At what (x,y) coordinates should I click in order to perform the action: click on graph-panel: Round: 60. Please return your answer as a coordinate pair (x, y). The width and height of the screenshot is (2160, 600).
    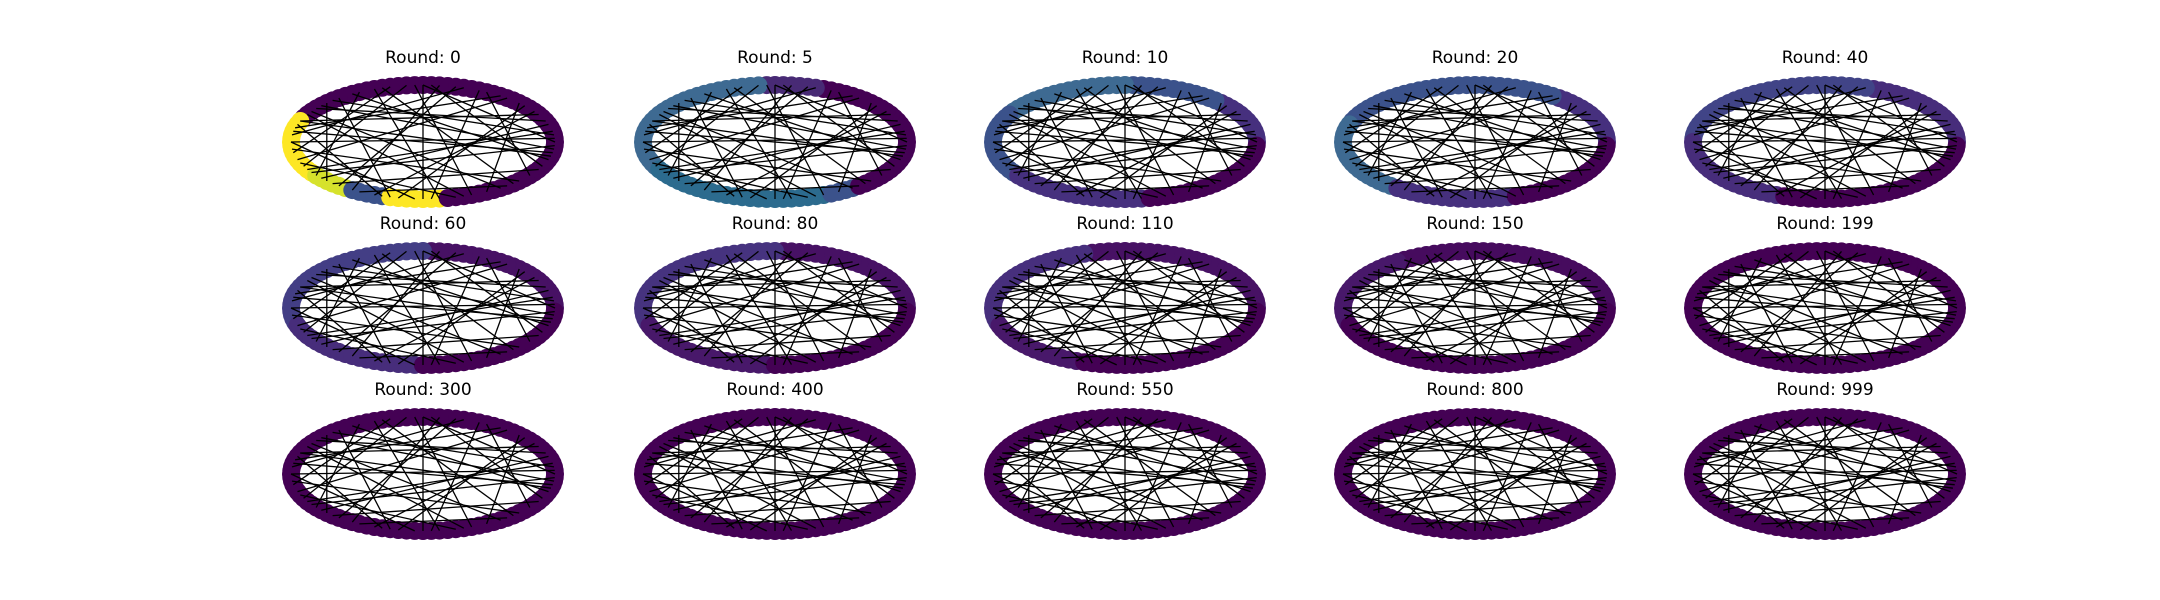
    Looking at the image, I should click on (423, 299).